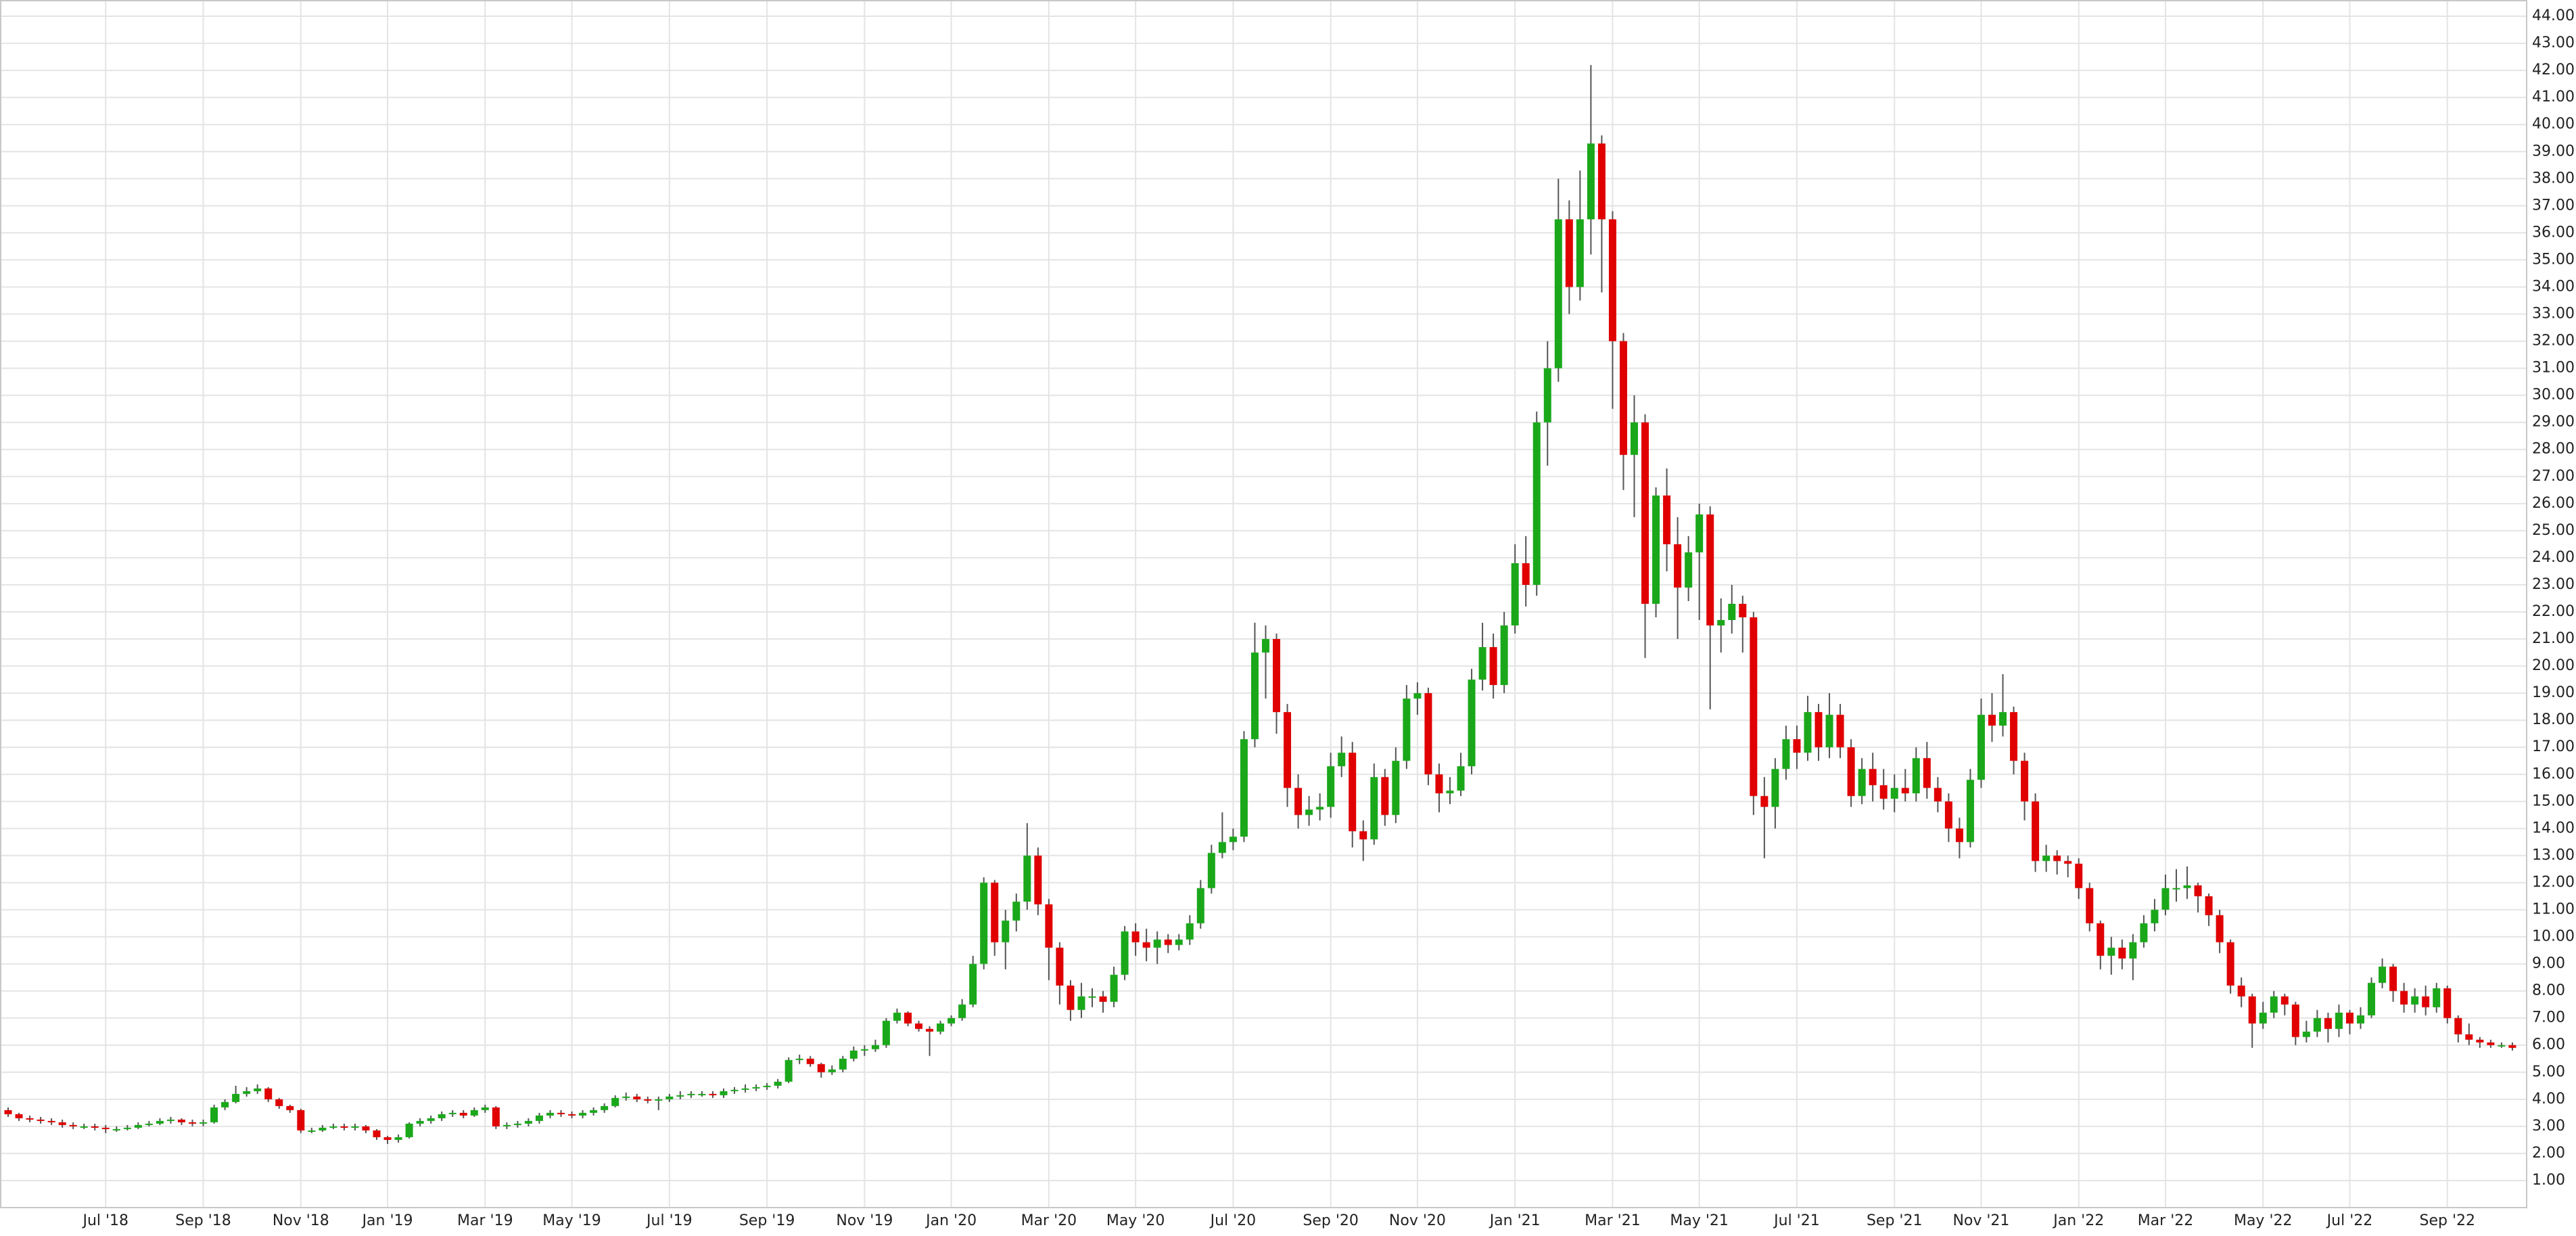 This screenshot has height=1236, width=2576. I want to click on y-tick-label: 42.00, so click(2553, 70).